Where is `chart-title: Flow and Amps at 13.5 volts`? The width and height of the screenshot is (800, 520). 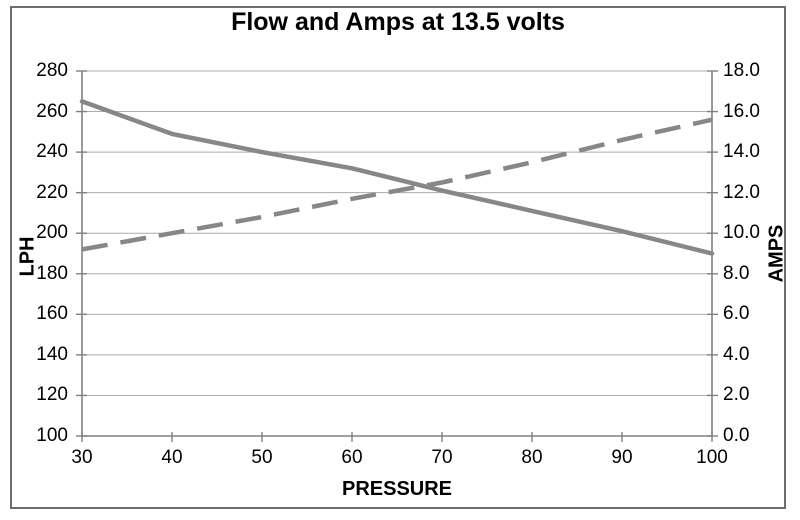
chart-title: Flow and Amps at 13.5 volts is located at coordinates (398, 22).